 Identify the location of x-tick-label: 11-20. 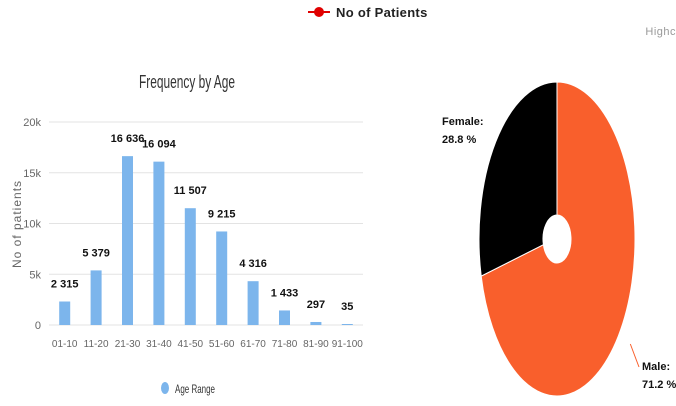
(96, 344).